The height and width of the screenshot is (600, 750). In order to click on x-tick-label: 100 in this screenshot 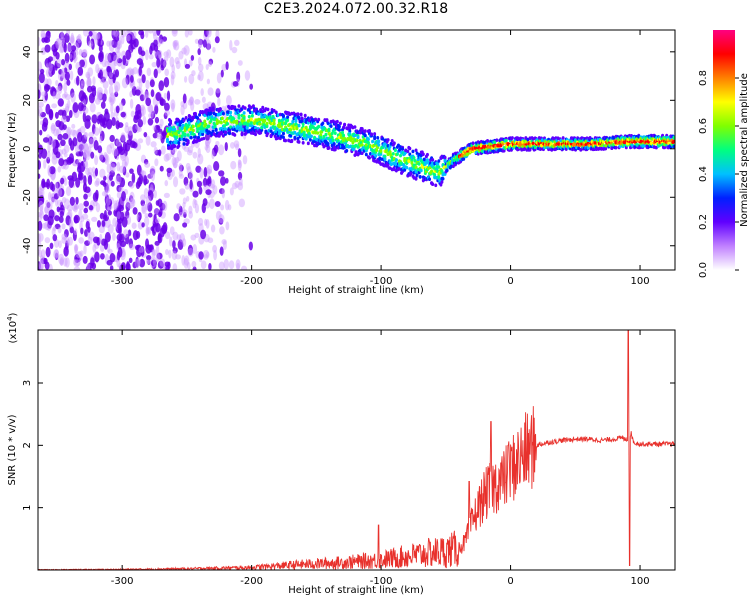, I will do `click(639, 281)`.